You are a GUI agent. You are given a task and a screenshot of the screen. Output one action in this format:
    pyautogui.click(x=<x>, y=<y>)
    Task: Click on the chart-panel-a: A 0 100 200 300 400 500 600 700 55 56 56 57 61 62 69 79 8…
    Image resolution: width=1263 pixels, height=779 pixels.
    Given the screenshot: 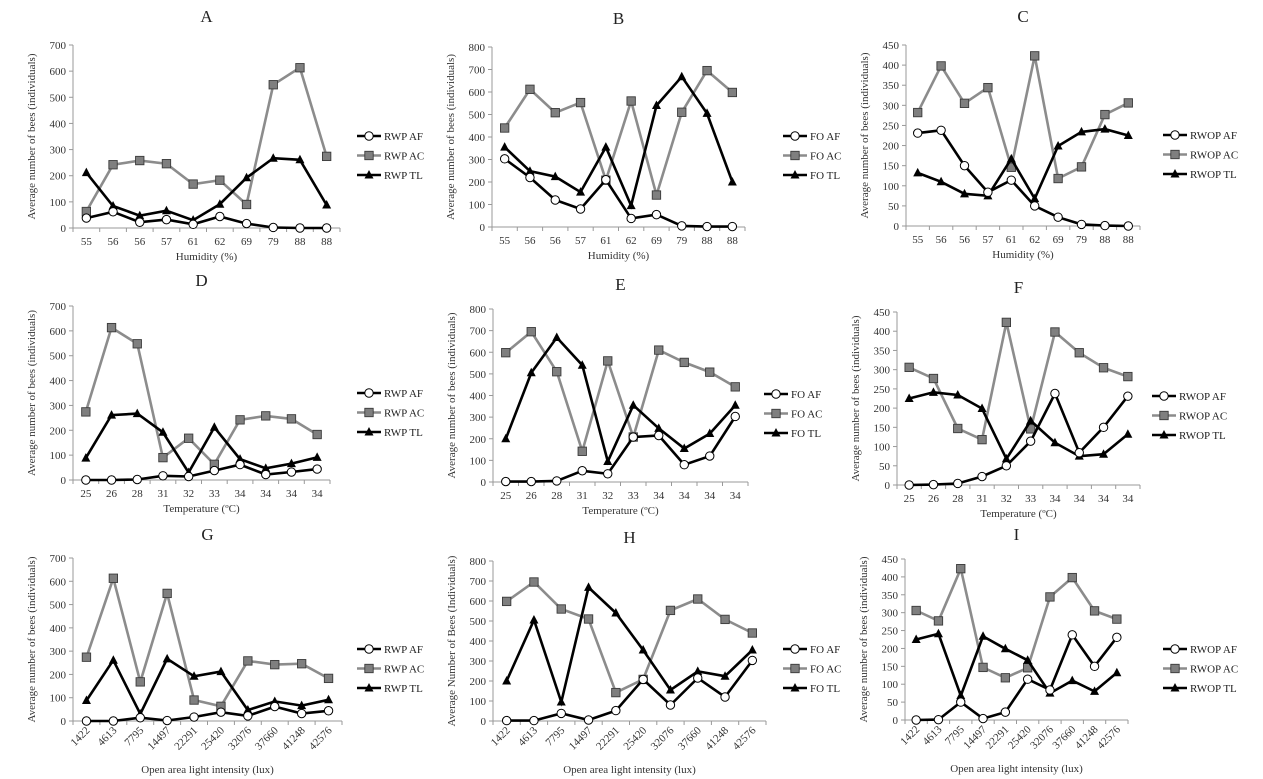 What is the action you would take?
    pyautogui.click(x=225, y=135)
    